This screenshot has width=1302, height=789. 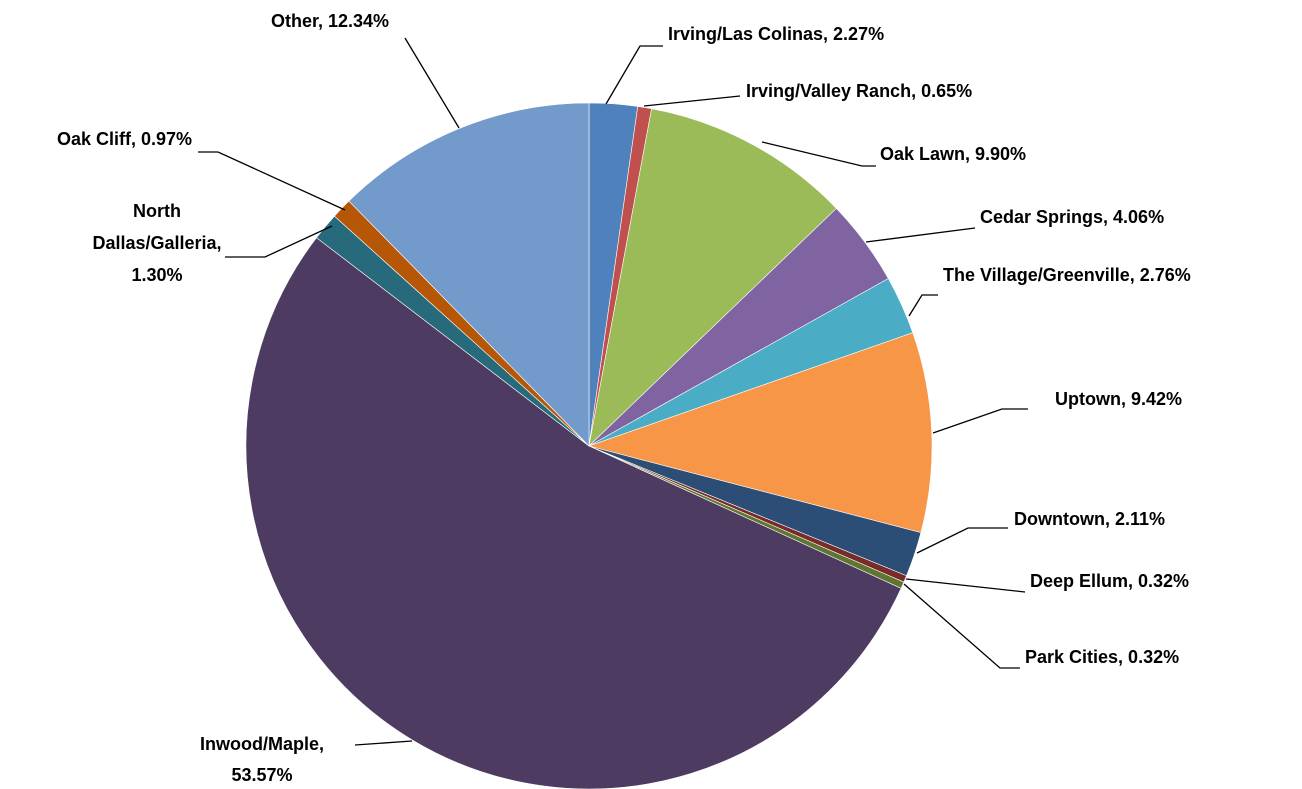 I want to click on data-label: Cedar Springs, 4.06%, so click(x=1072, y=217).